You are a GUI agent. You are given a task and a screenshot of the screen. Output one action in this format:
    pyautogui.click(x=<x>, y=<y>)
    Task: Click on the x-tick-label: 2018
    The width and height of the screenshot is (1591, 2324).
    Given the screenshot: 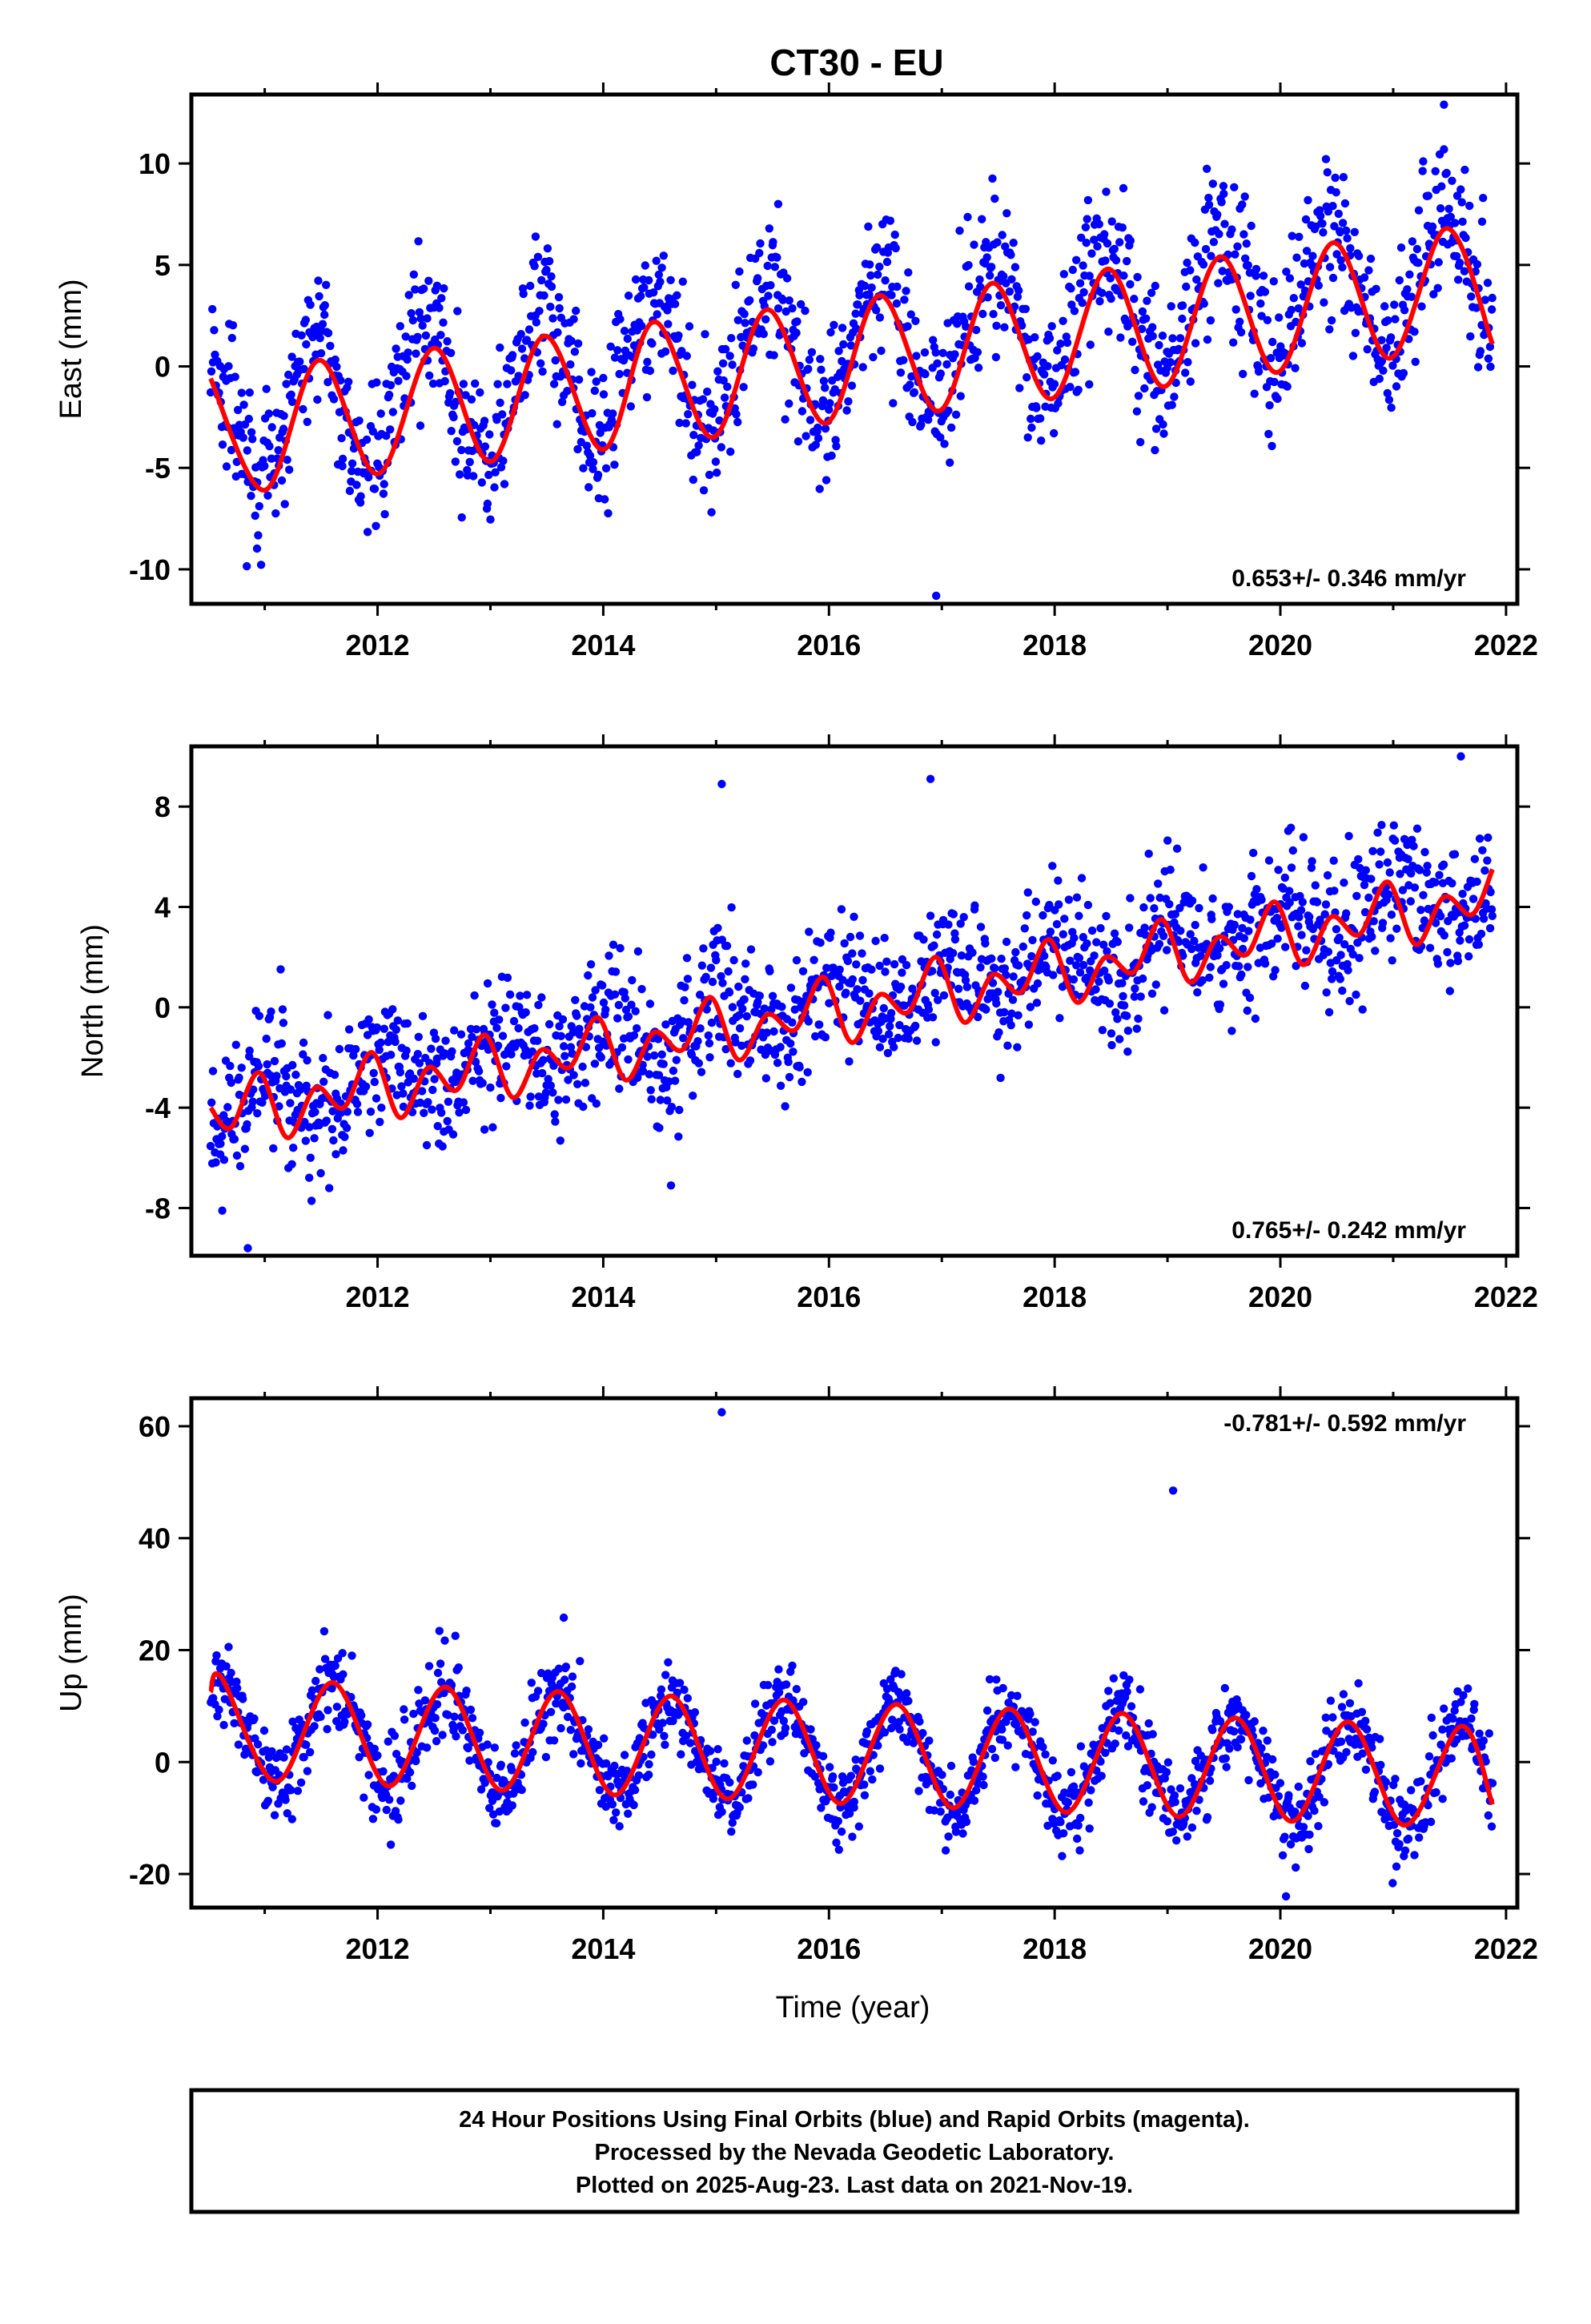 What is the action you would take?
    pyautogui.click(x=1054, y=1949)
    